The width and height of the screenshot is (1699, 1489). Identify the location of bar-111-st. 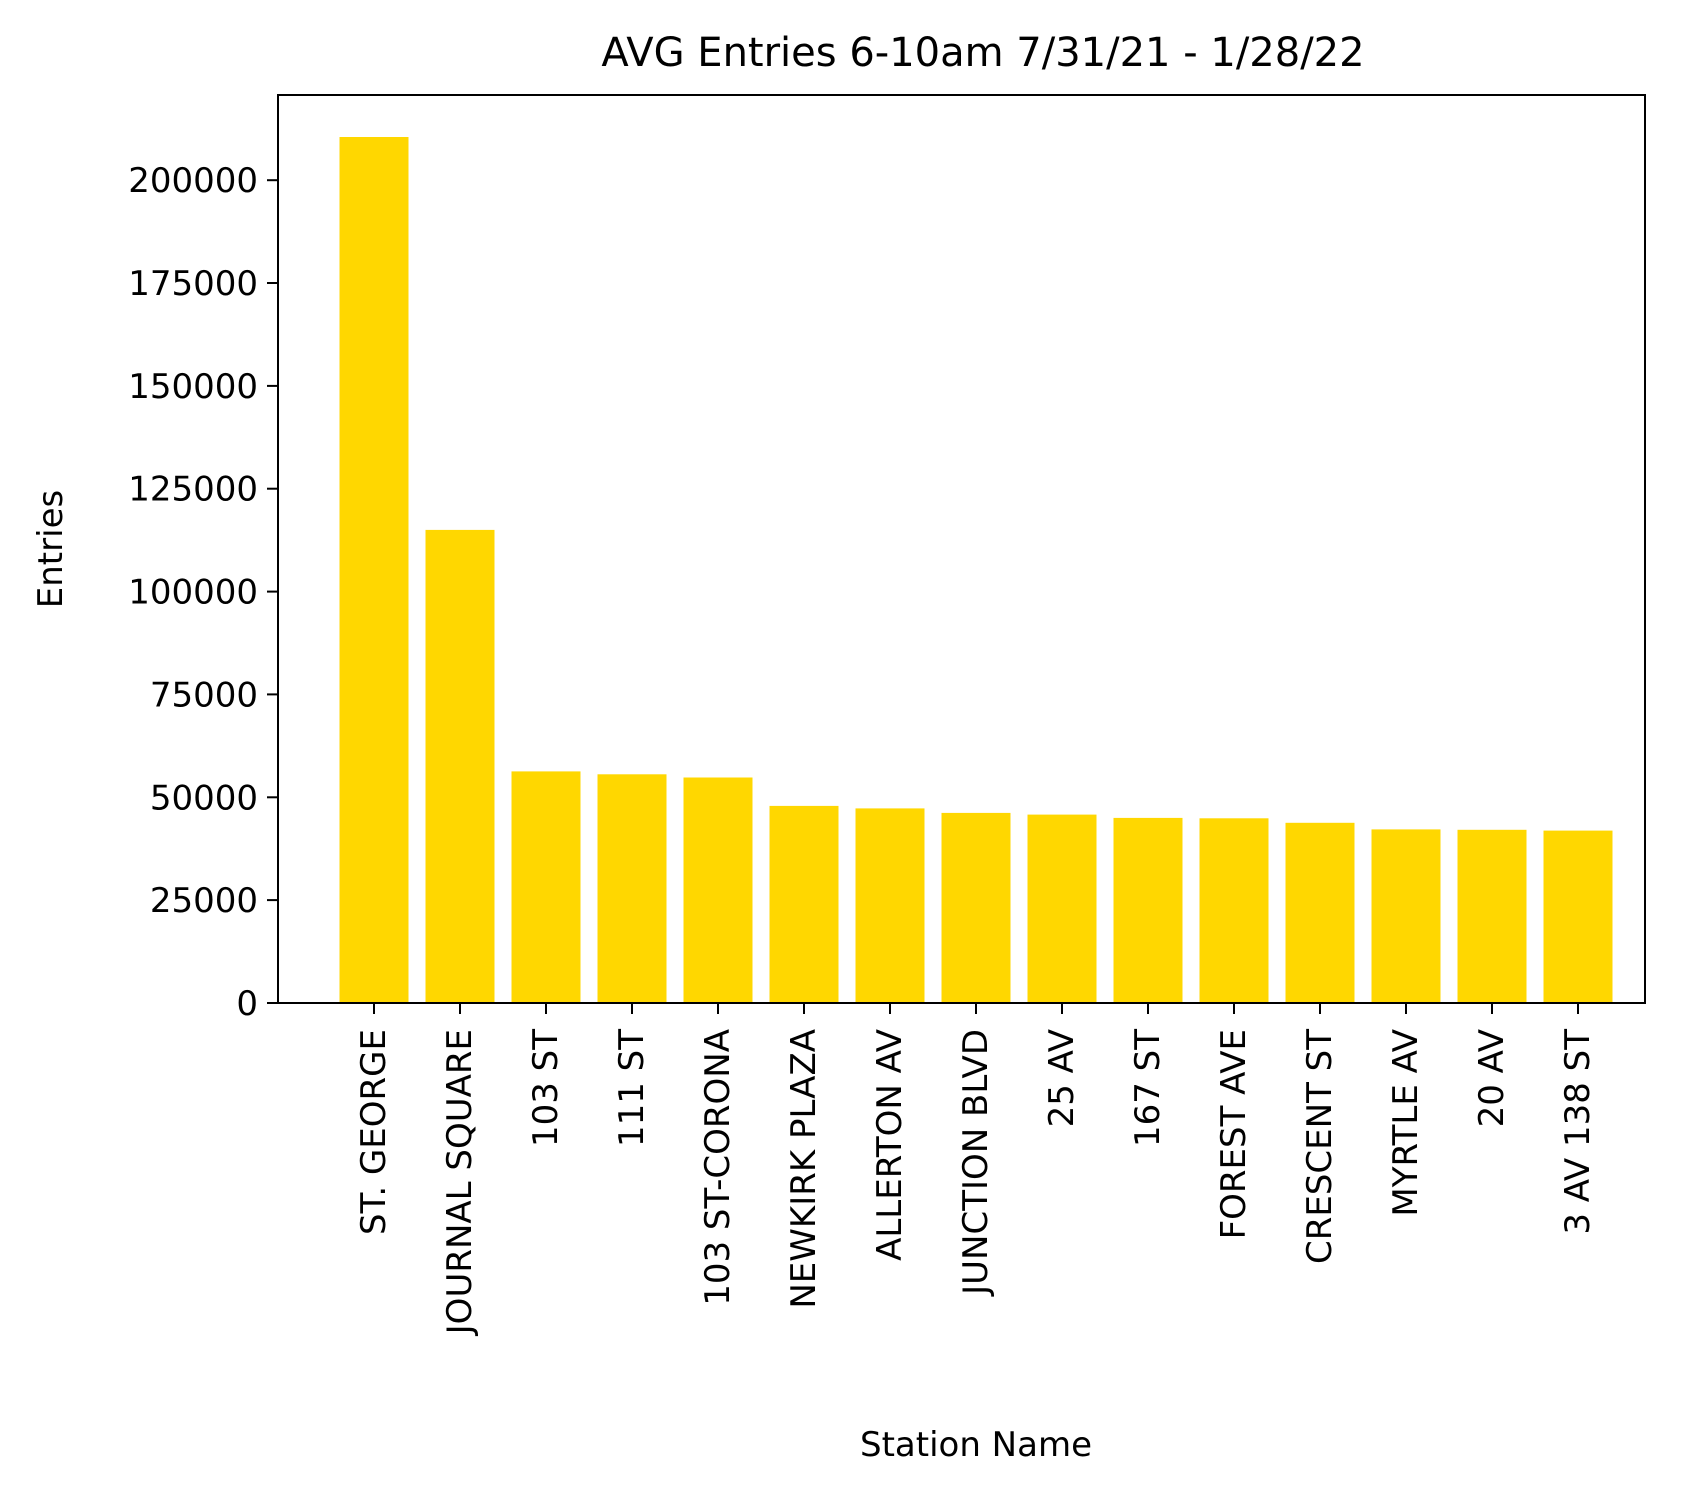
(632, 888).